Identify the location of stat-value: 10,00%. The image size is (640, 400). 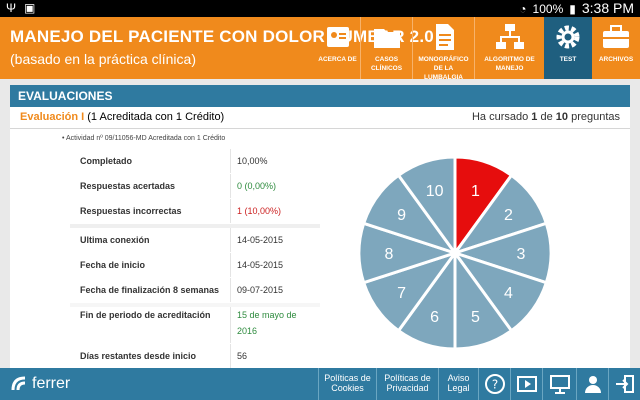
(275, 161).